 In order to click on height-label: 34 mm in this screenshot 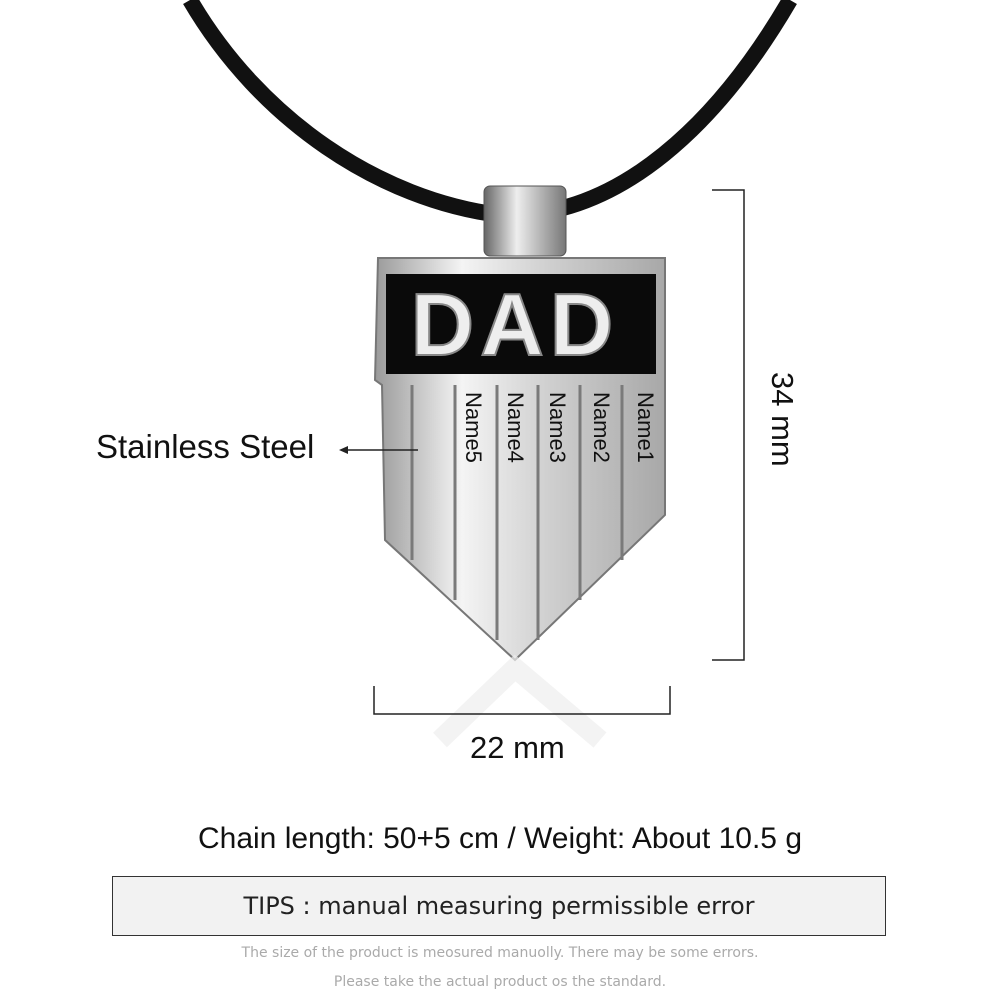, I will do `click(782, 419)`.